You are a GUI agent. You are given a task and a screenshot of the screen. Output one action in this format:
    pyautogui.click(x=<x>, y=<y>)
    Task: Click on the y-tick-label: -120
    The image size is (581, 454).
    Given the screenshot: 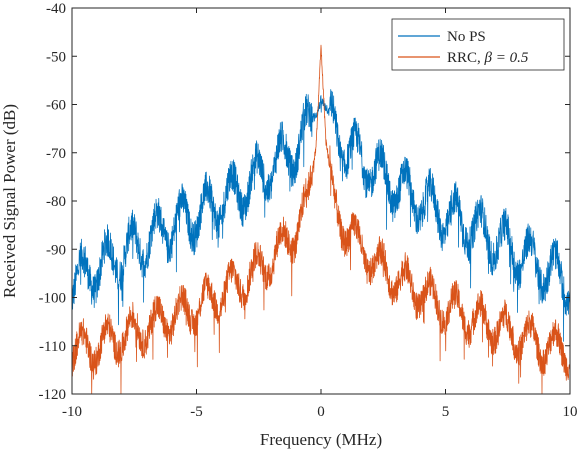 What is the action you would take?
    pyautogui.click(x=53, y=395)
    